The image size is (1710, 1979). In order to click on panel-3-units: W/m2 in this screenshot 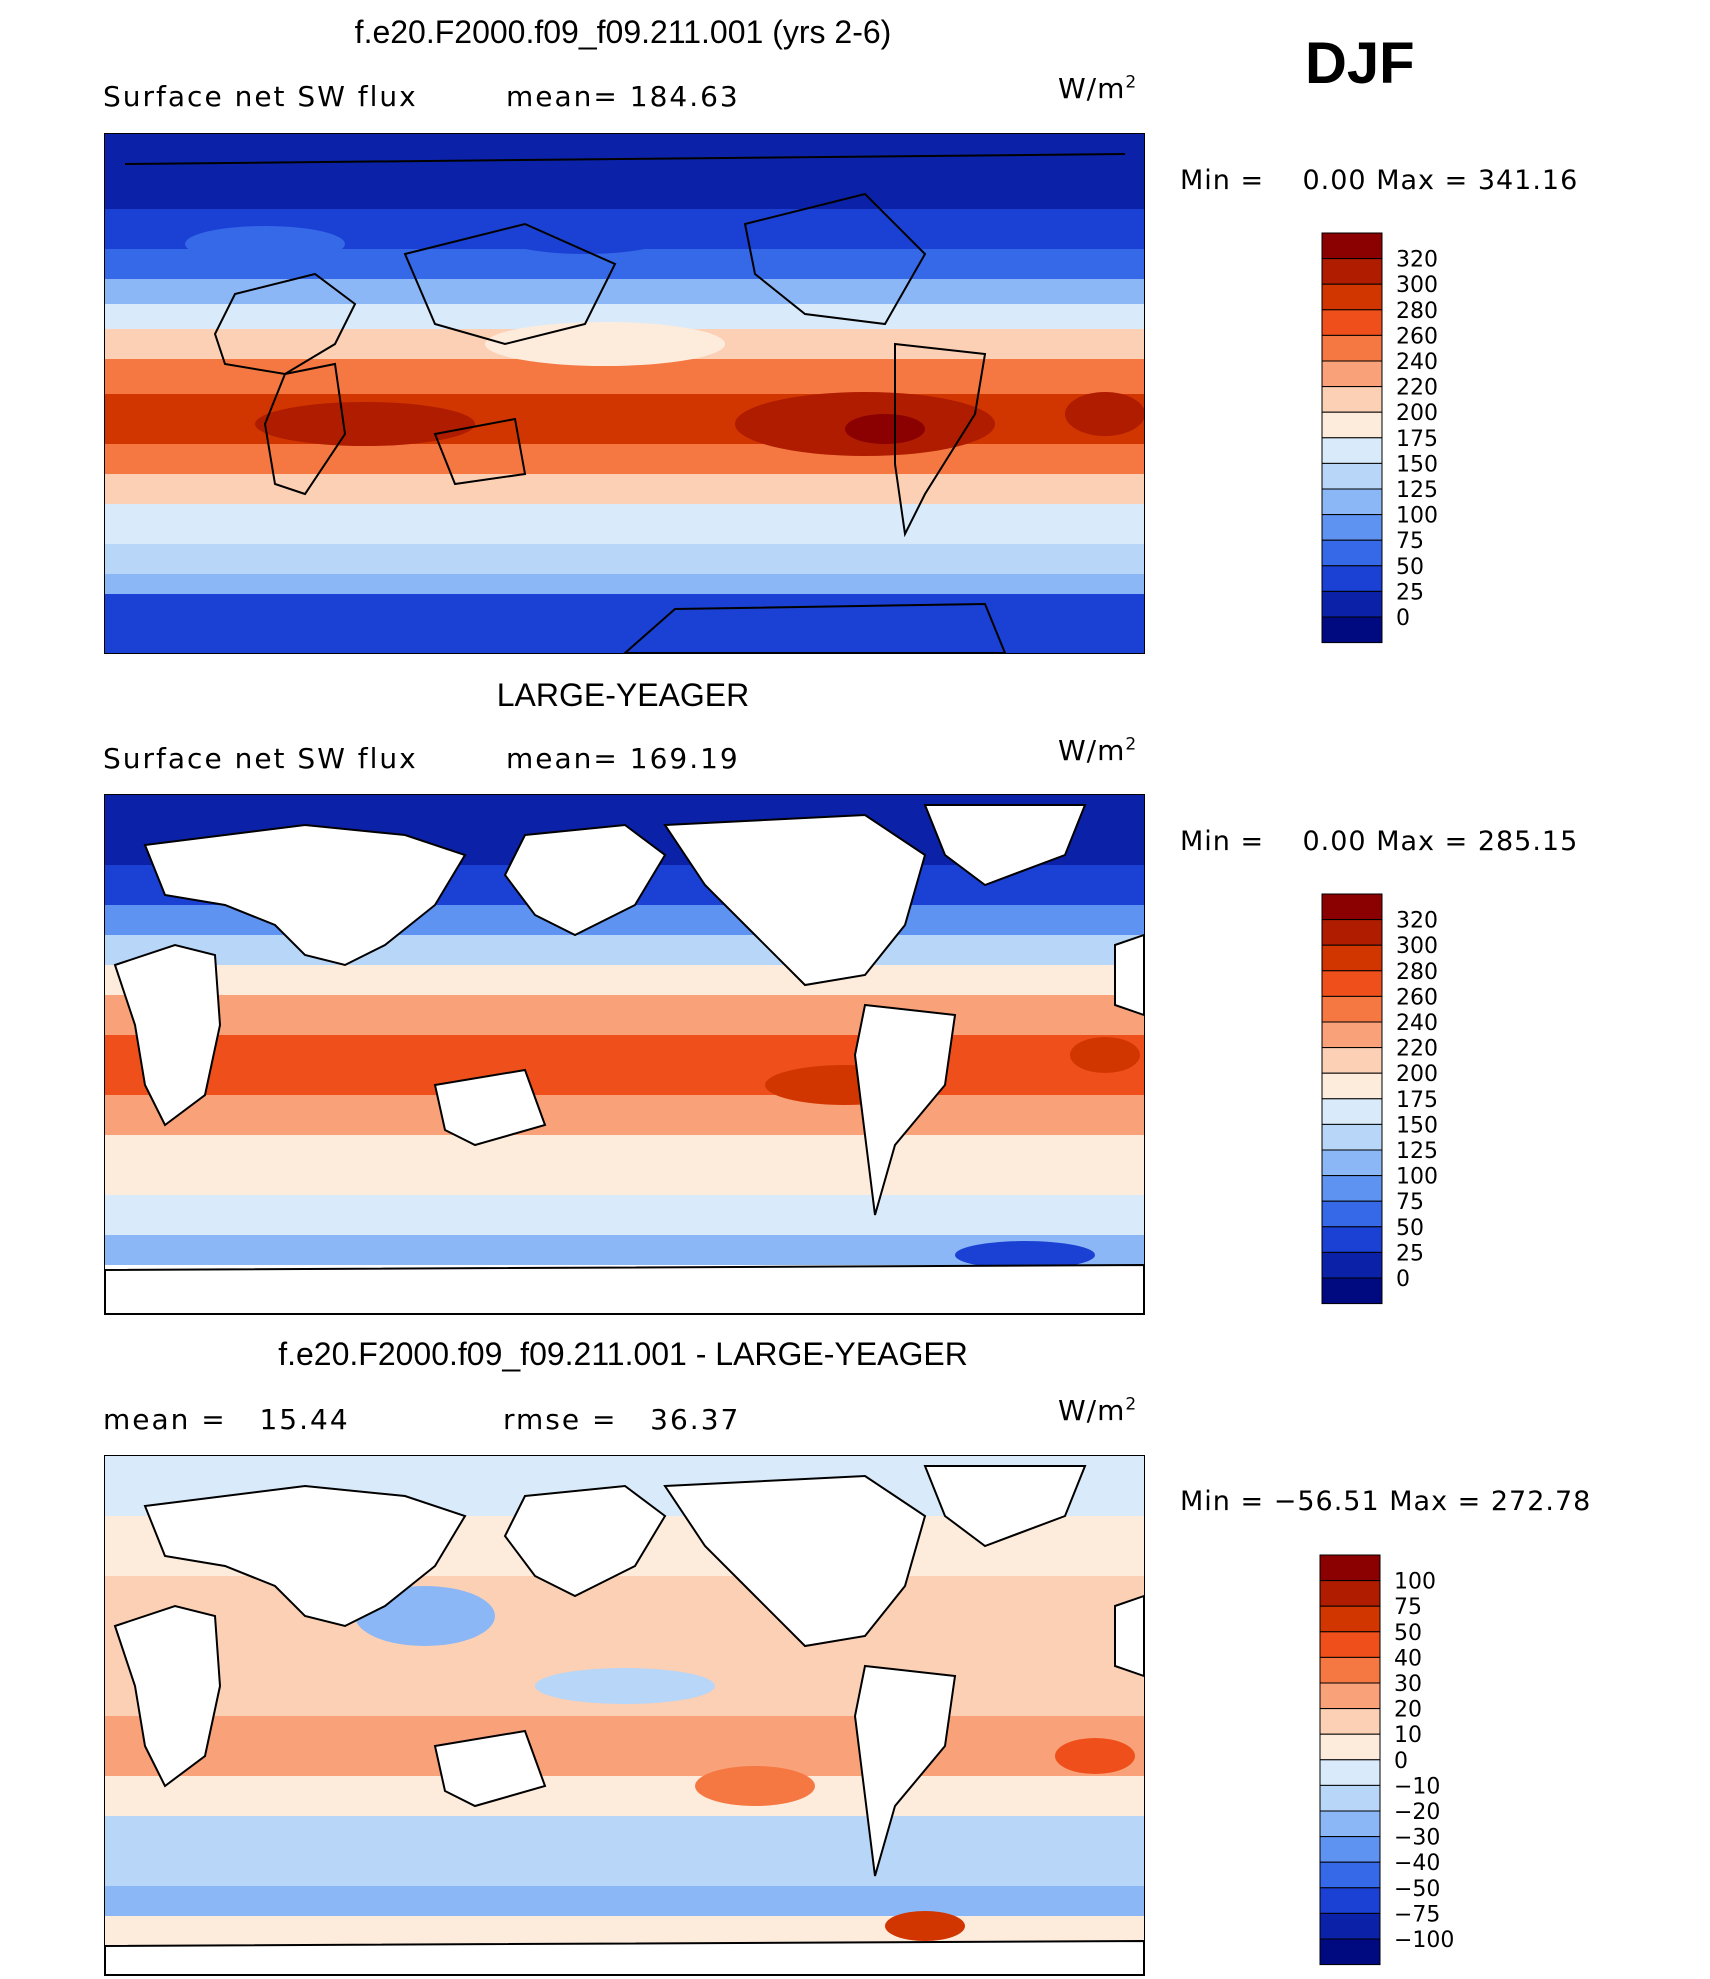, I will do `click(1098, 1410)`.